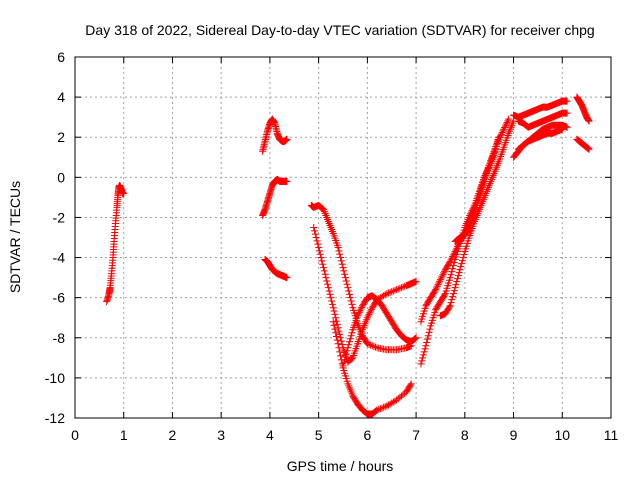 Image resolution: width=640 pixels, height=480 pixels. What do you see at coordinates (287, 278) in the screenshot?
I see `data-point-arc4` at bounding box center [287, 278].